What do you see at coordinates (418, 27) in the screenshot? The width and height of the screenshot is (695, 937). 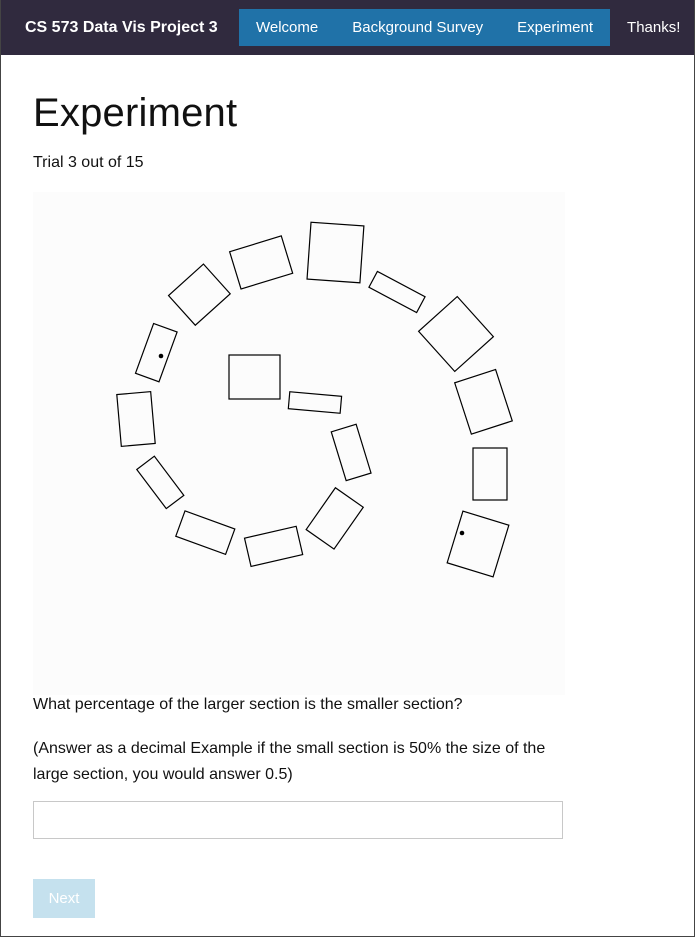 I see `tab-background-survey: Background Survey` at bounding box center [418, 27].